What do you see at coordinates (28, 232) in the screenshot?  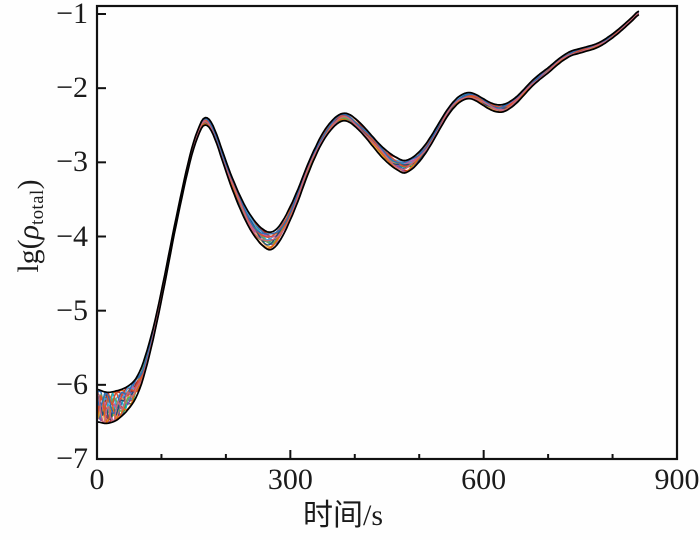 I see `rho-symbol: ρ` at bounding box center [28, 232].